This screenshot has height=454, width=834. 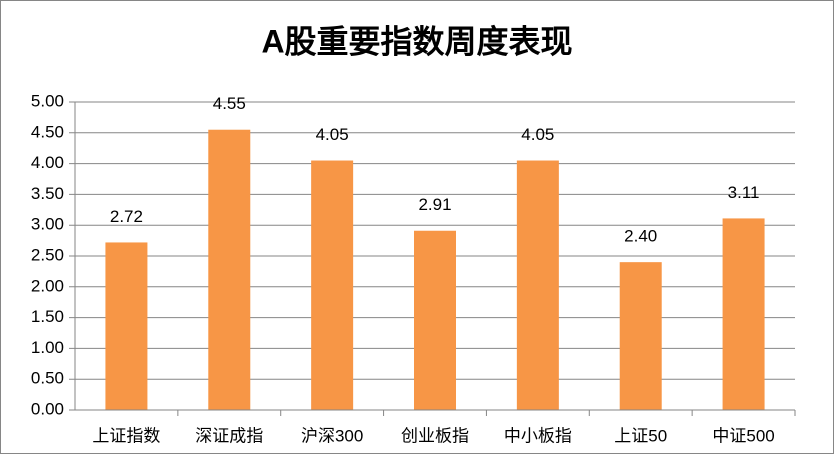 What do you see at coordinates (47, 131) in the screenshot?
I see `y-tick-label: 4.50` at bounding box center [47, 131].